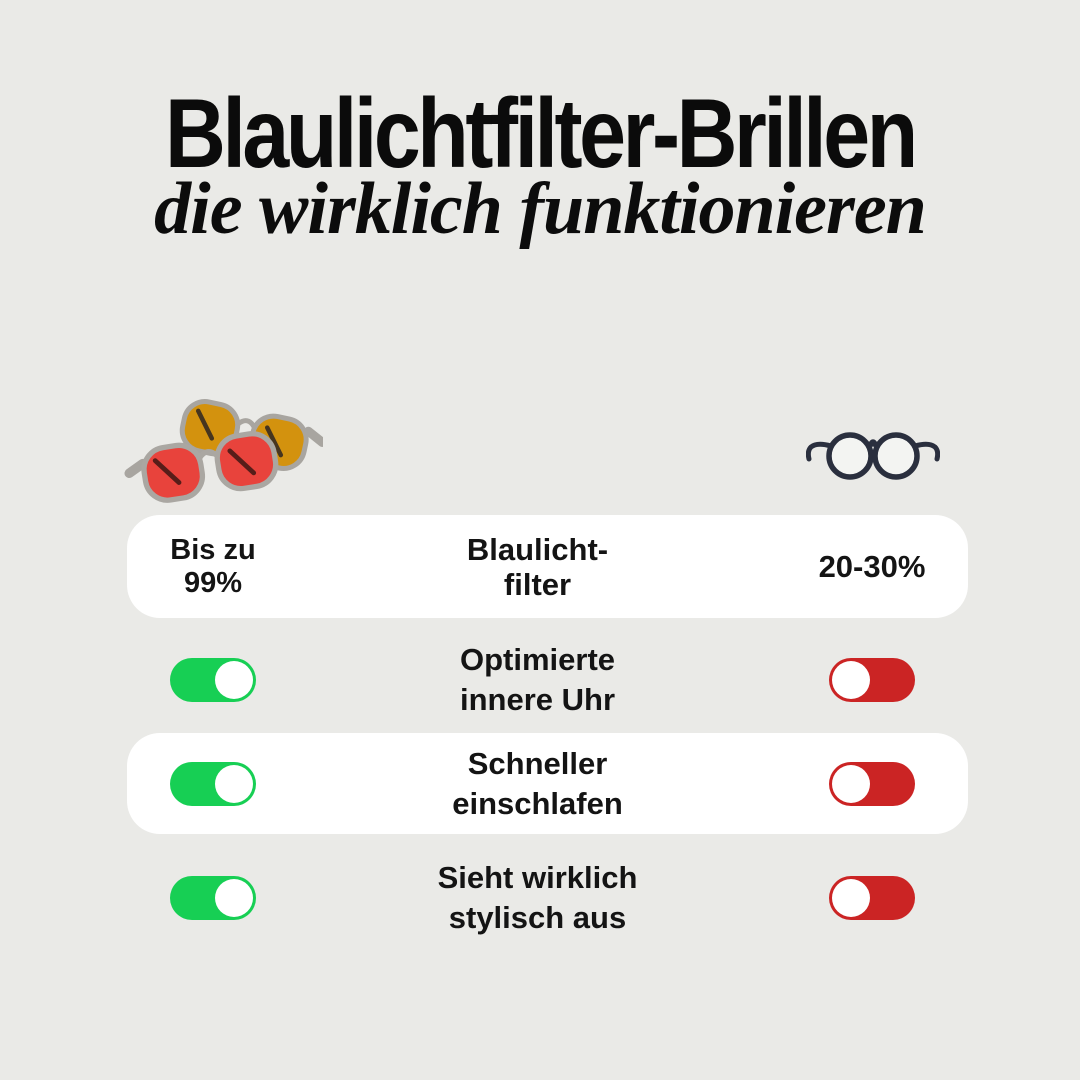  What do you see at coordinates (537, 549) in the screenshot?
I see `header-center-line1: Blaulicht-` at bounding box center [537, 549].